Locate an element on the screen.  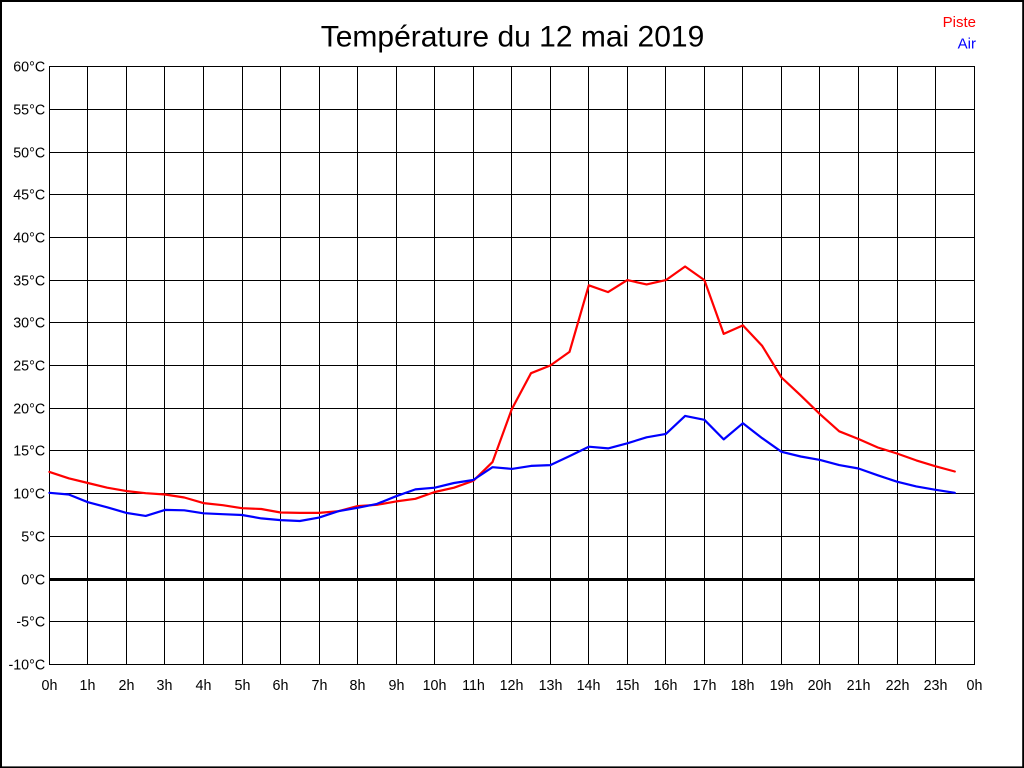
svg-text: 5°C is located at coordinates (33, 538).